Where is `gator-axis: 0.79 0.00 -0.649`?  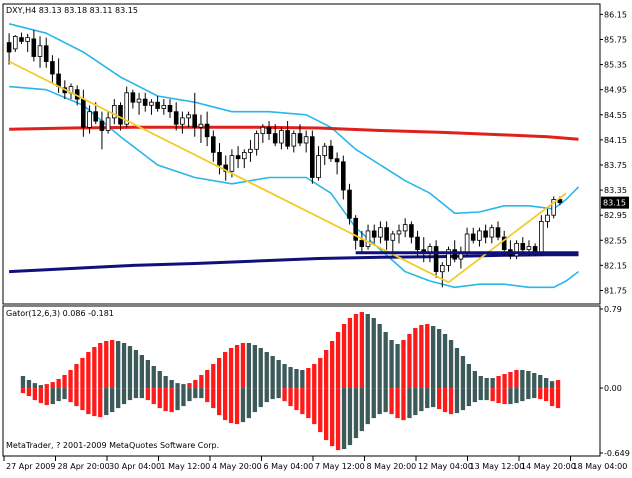
gator-axis: 0.79 0.00 -0.649 is located at coordinates (615, 381).